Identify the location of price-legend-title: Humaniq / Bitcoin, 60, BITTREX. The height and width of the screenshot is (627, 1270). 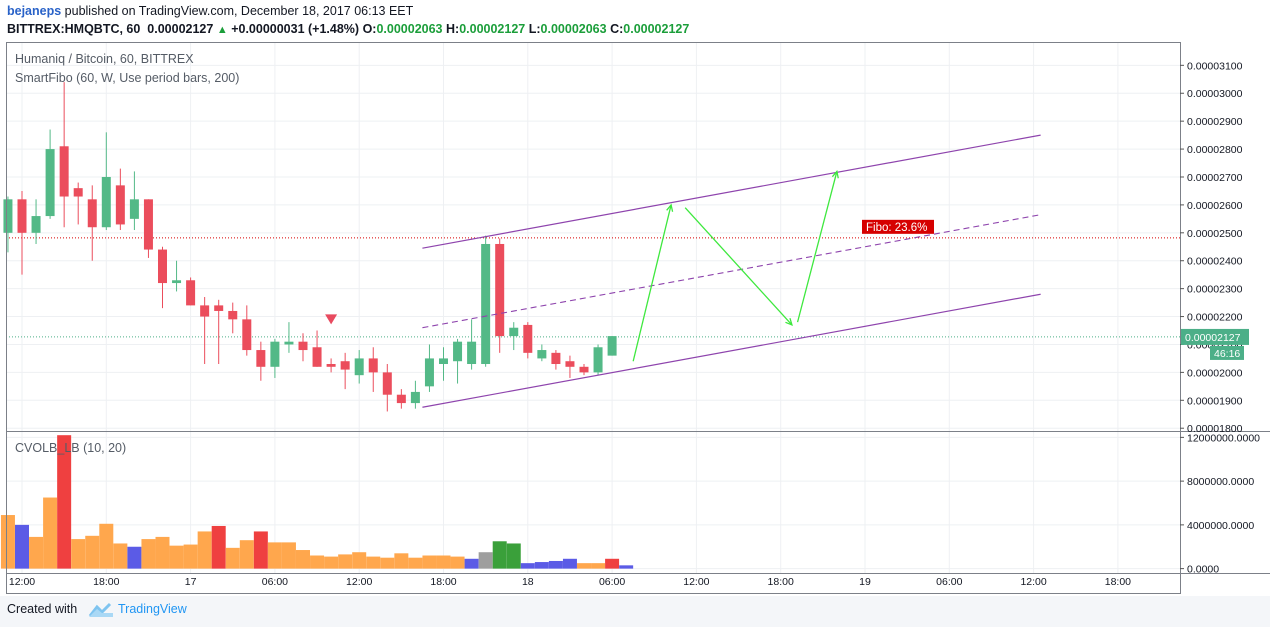
(104, 59).